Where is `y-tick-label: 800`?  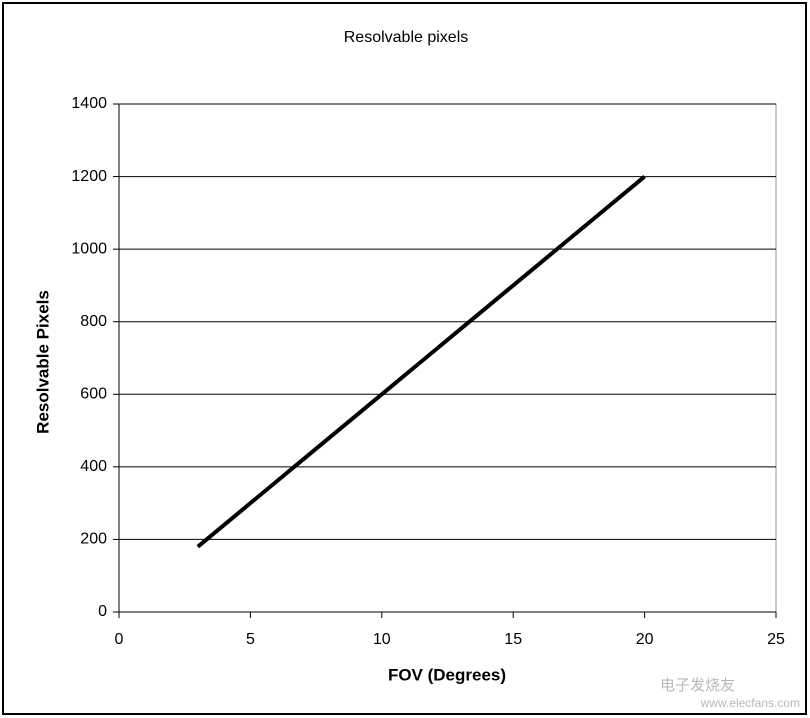
y-tick-label: 800 is located at coordinates (93, 321).